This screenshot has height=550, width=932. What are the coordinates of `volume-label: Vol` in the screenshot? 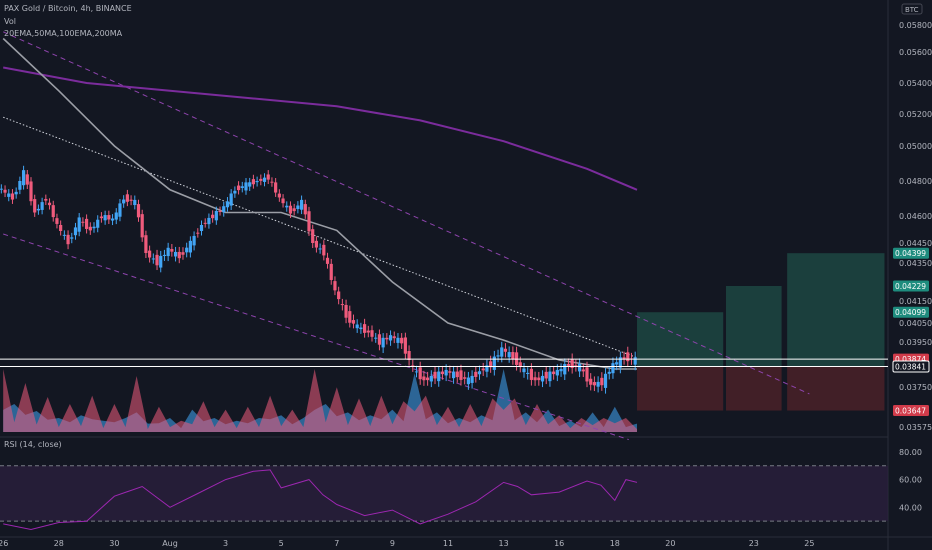 It's located at (10, 21).